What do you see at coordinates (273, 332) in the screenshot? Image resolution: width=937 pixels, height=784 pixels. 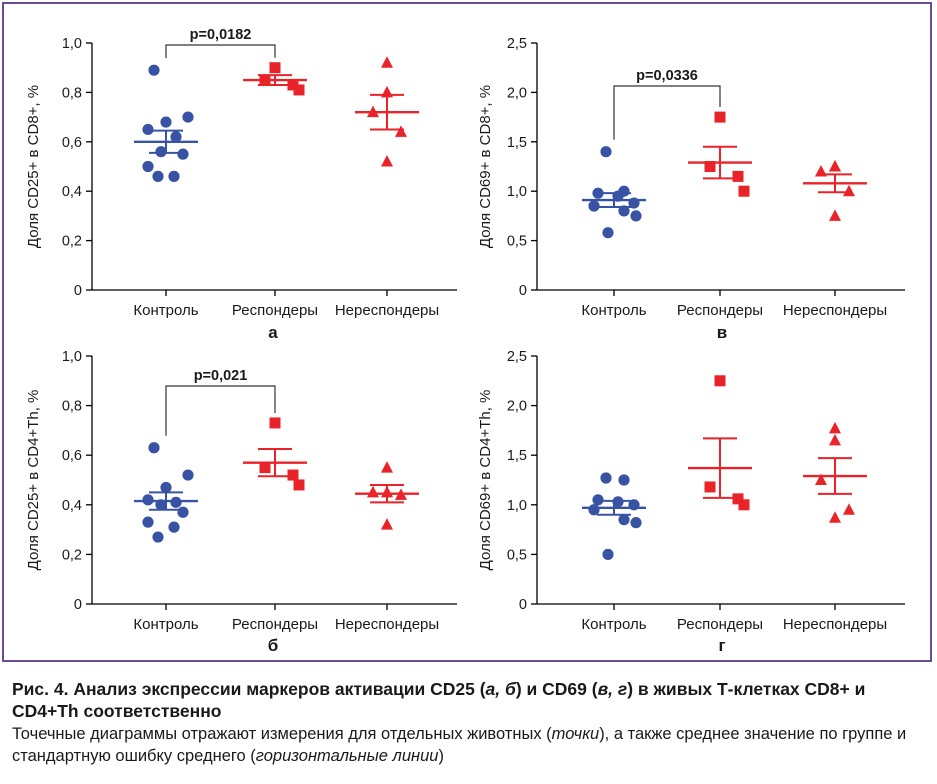 I see `panel-letter: а` at bounding box center [273, 332].